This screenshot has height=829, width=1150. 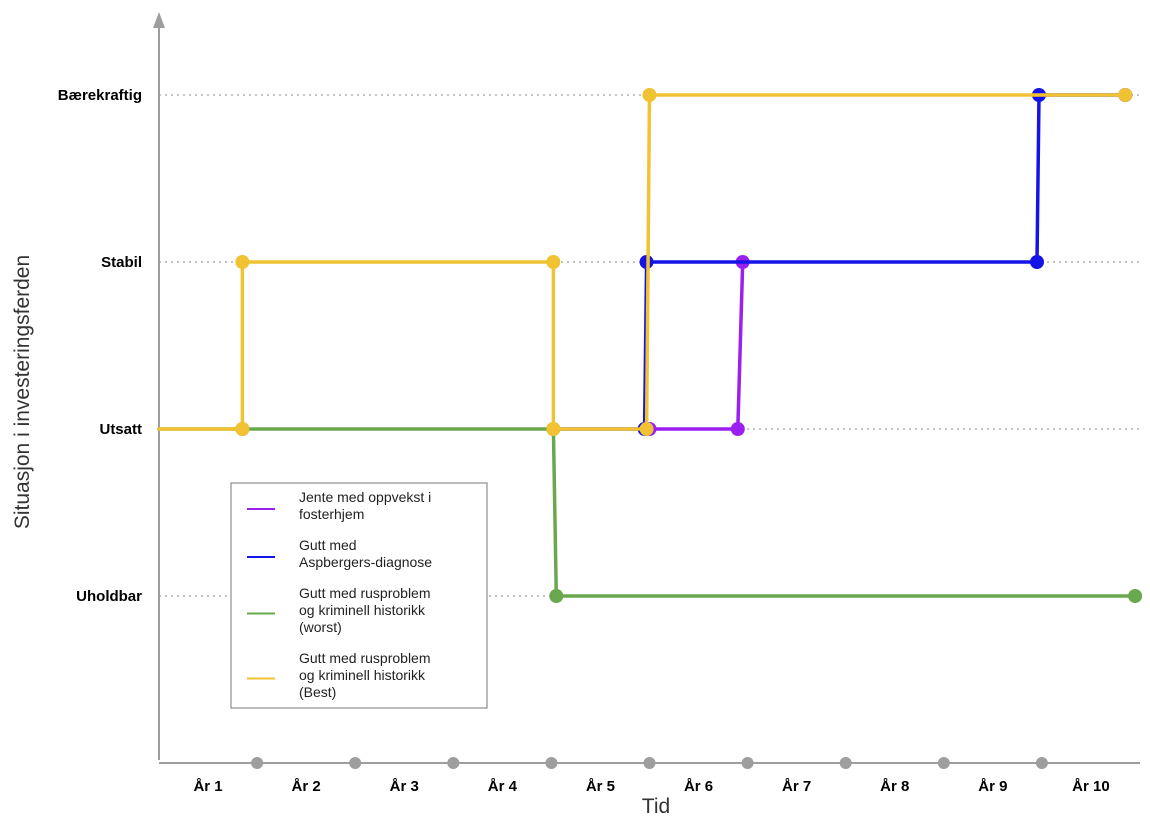 What do you see at coordinates (306, 786) in the screenshot?
I see `x-tick-label: År 2` at bounding box center [306, 786].